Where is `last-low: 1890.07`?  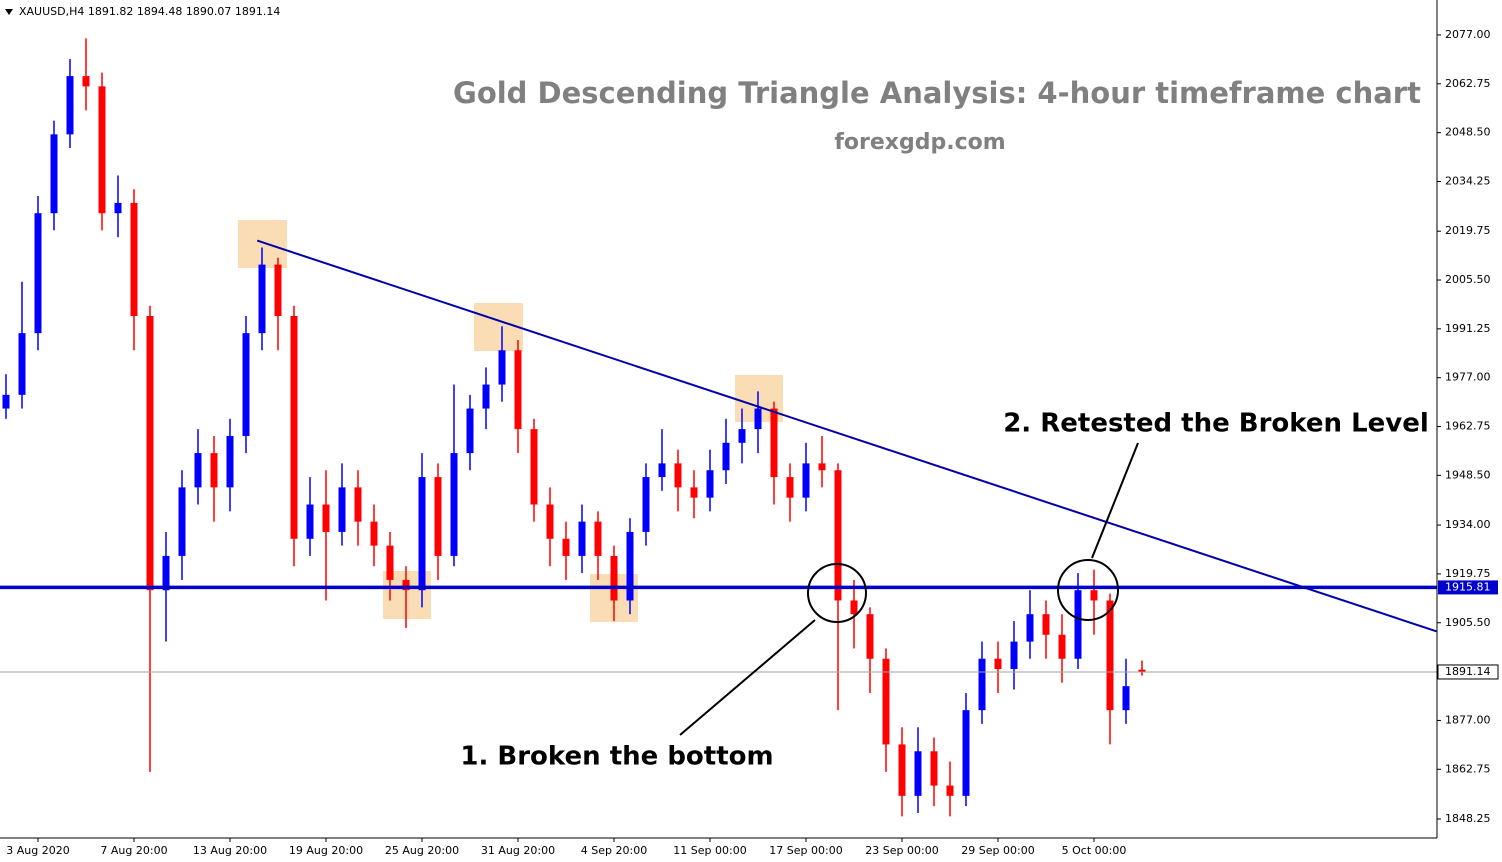
last-low: 1890.07 is located at coordinates (209, 11).